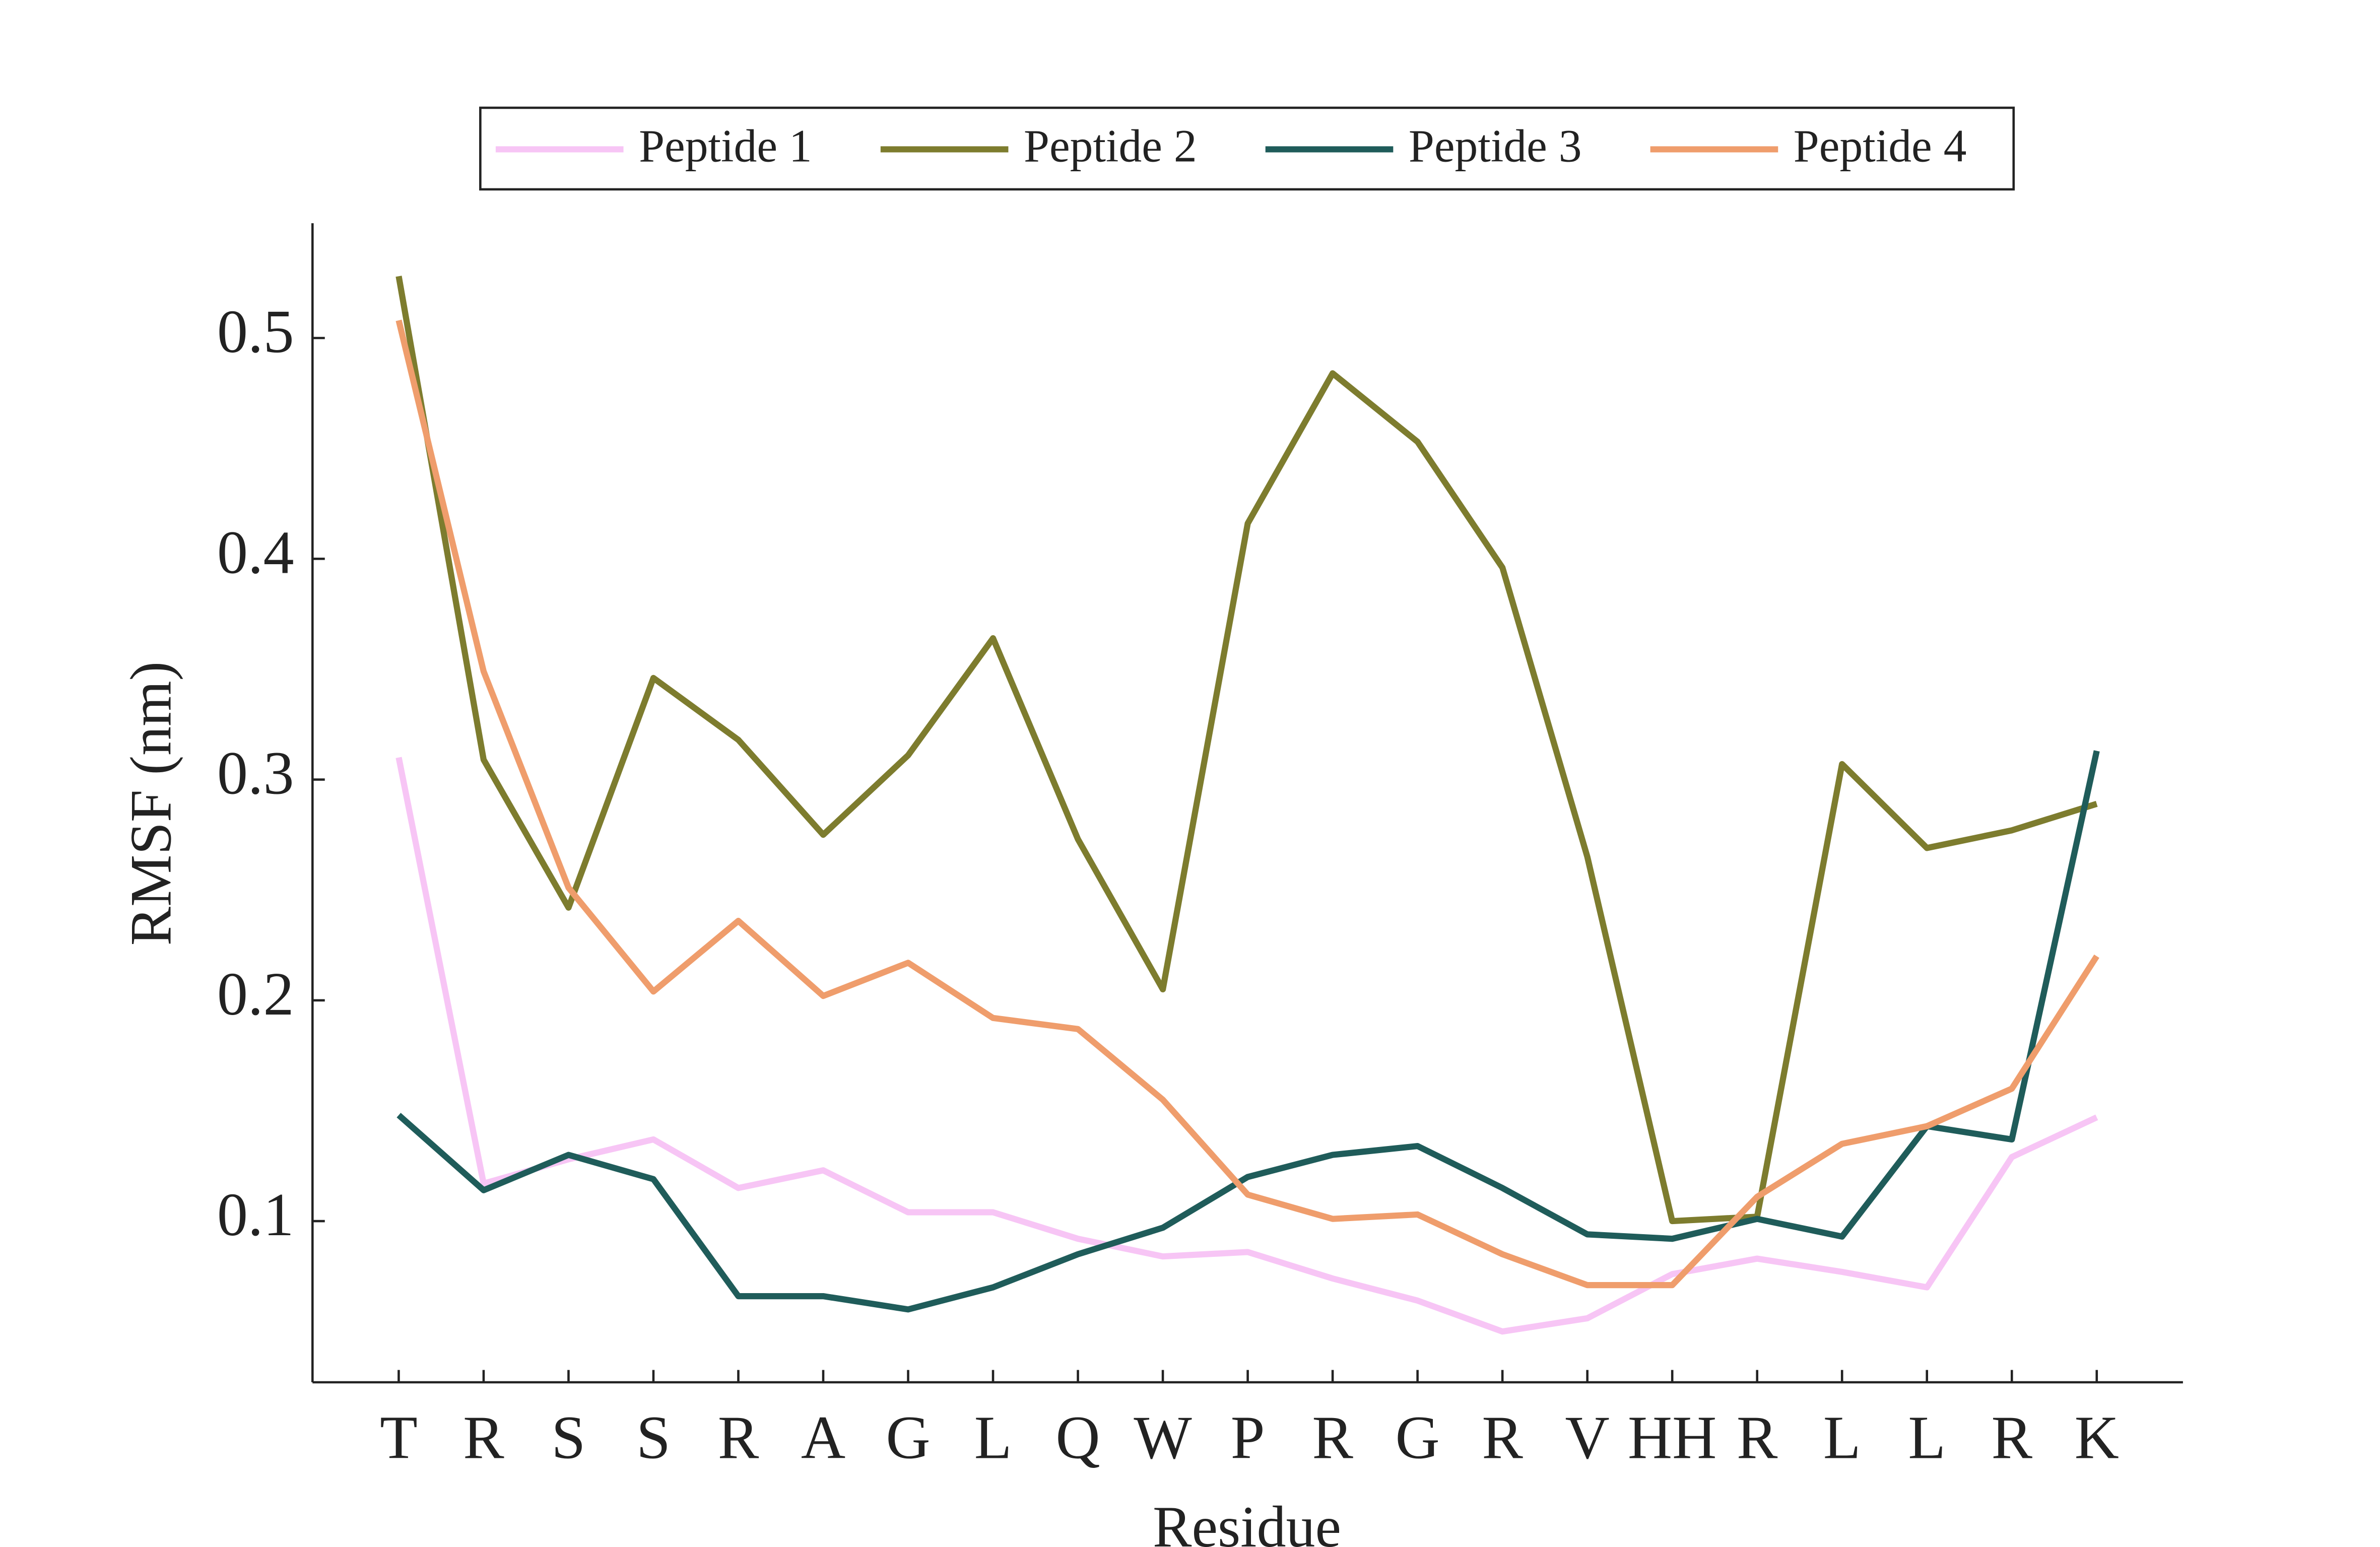 Image resolution: width=2380 pixels, height=1547 pixels. I want to click on y-tick-label: 0.5, so click(255, 332).